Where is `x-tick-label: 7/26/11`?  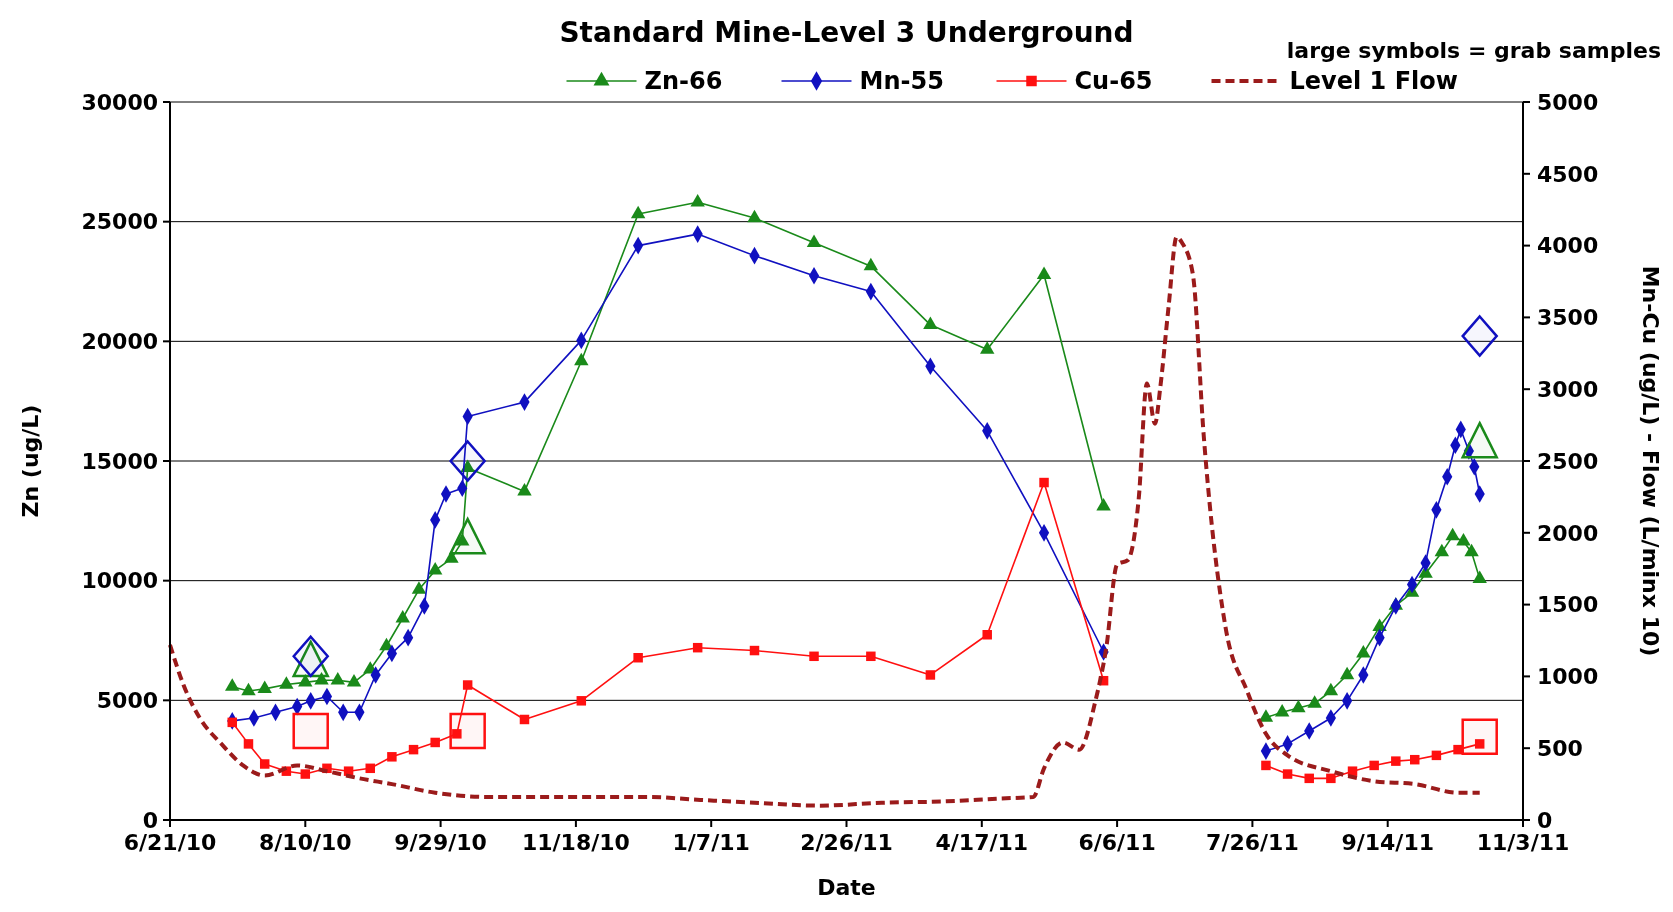
x-tick-label: 7/26/11 is located at coordinates (1252, 842).